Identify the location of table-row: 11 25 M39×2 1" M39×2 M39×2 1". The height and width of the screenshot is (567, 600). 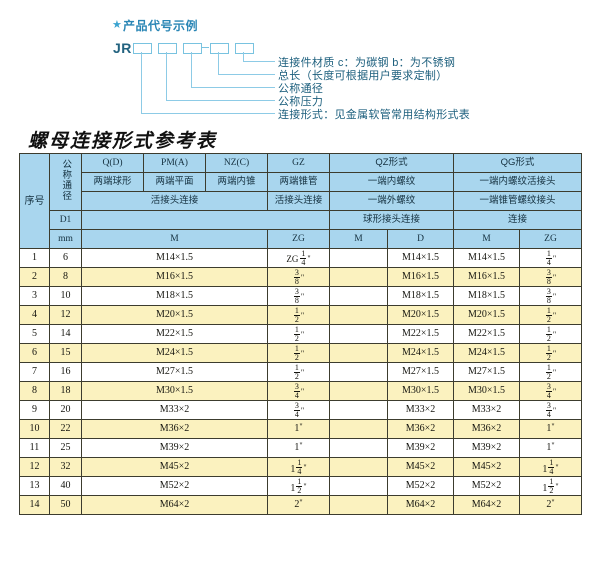
(301, 448).